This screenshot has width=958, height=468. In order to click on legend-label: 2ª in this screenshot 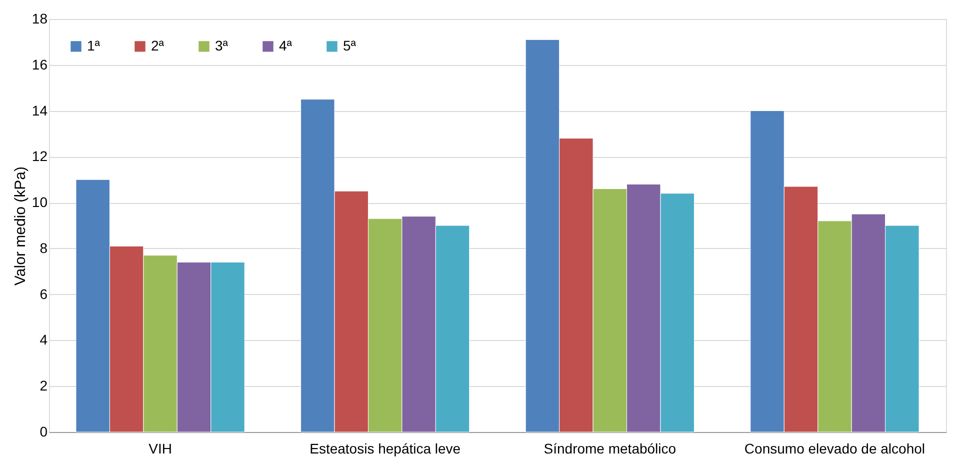, I will do `click(158, 45)`.